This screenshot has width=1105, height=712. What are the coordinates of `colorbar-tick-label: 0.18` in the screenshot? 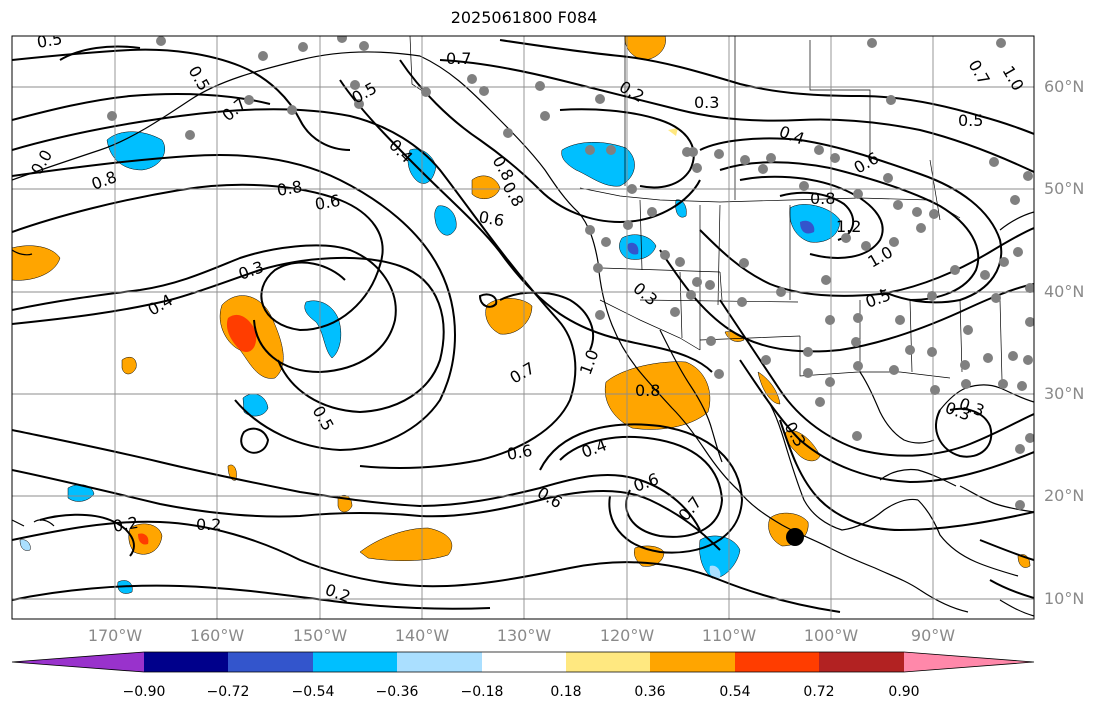 It's located at (566, 692).